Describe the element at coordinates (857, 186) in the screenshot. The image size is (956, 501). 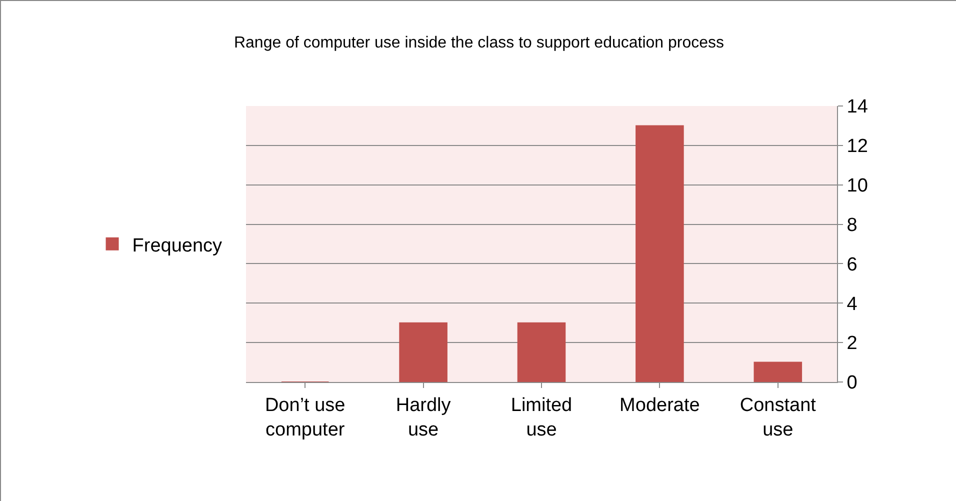
I see `y-tick-label: 10` at that location.